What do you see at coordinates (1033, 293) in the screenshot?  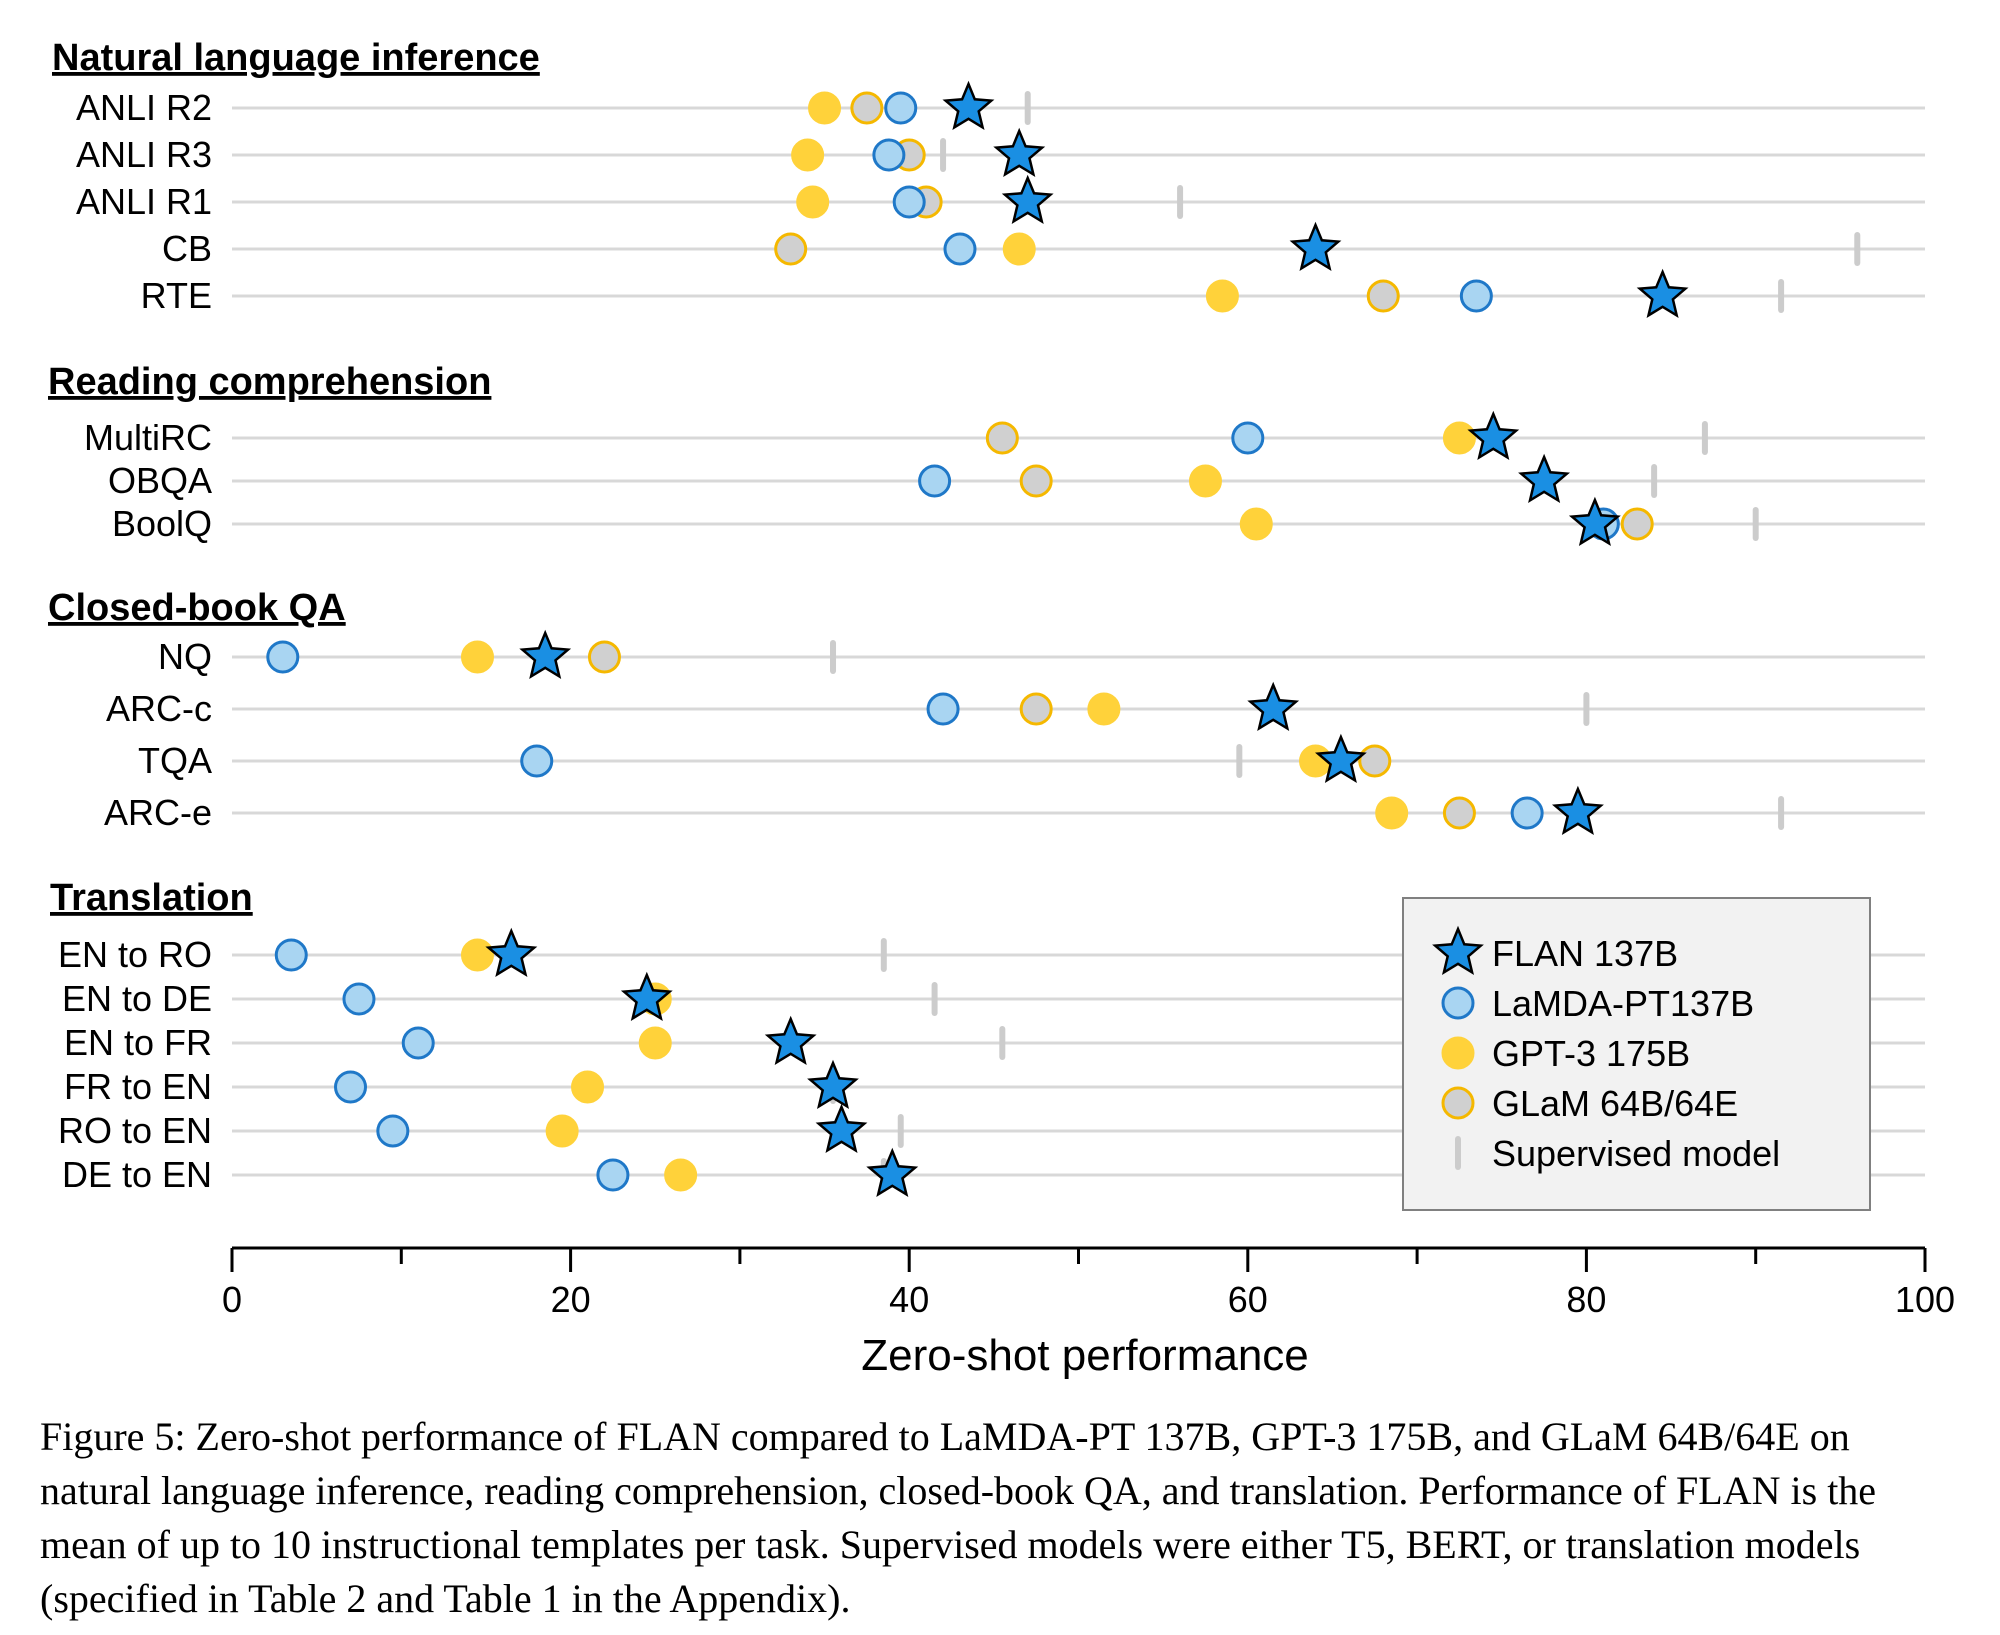 I see `row-rte: RTE` at bounding box center [1033, 293].